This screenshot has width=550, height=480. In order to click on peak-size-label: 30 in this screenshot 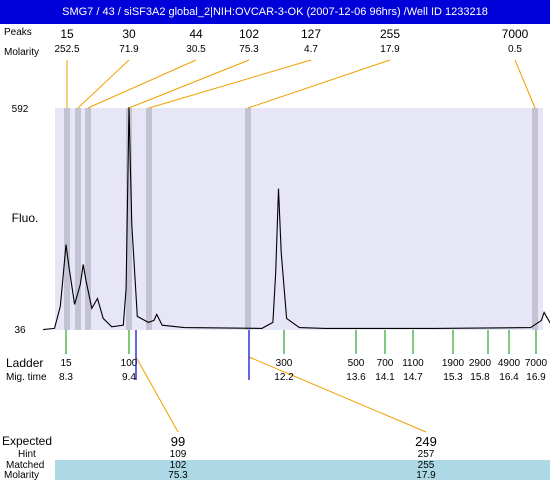, I will do `click(129, 34)`.